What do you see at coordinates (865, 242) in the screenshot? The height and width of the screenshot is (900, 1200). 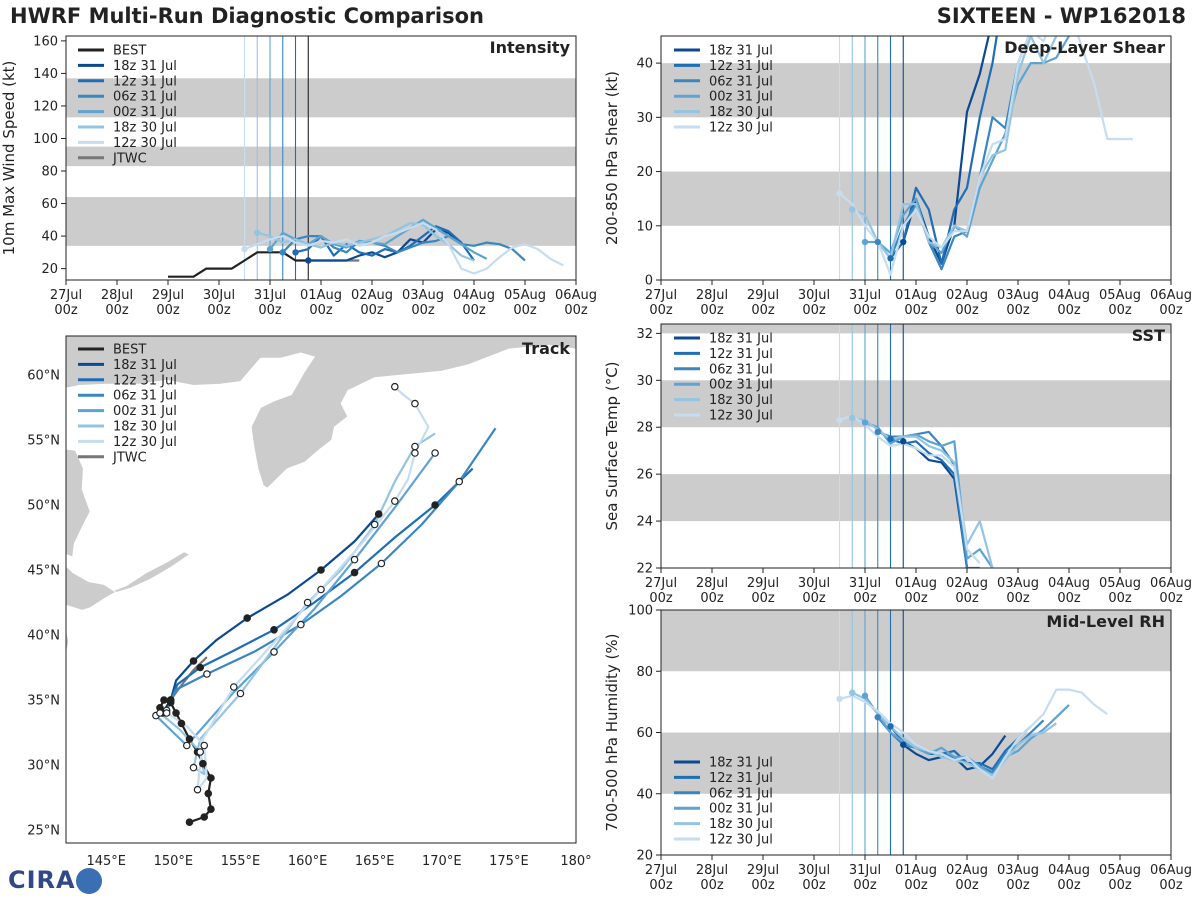 I see `shear-dot-00z-31-jul` at bounding box center [865, 242].